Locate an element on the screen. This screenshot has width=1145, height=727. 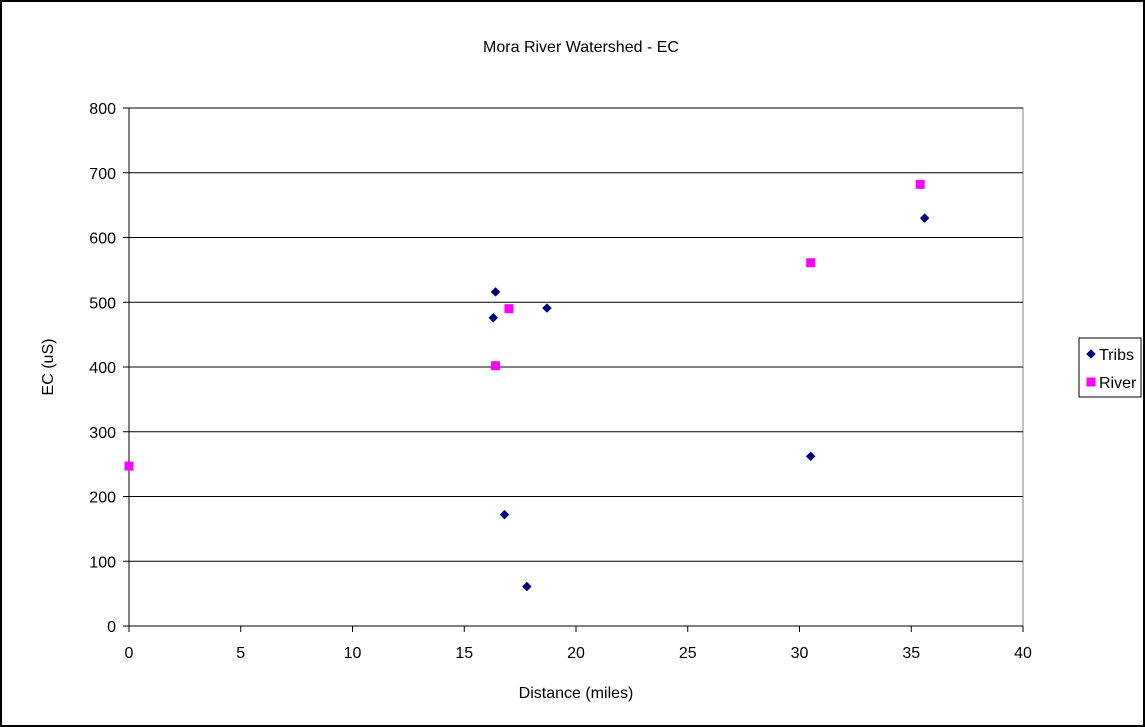
x-tick-label: 0 is located at coordinates (129, 653).